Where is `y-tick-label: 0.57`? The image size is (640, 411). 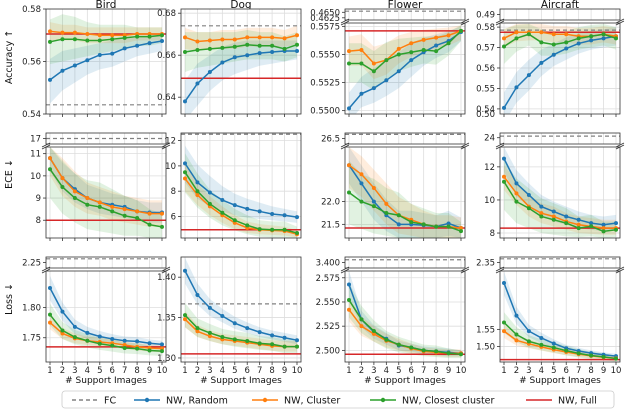
y-tick-label: 0.57 is located at coordinates (485, 49).